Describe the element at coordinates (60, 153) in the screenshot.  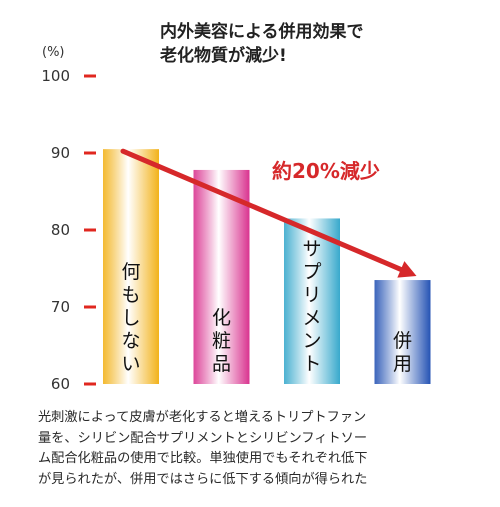
I see `y-tick-label-90: 90` at that location.